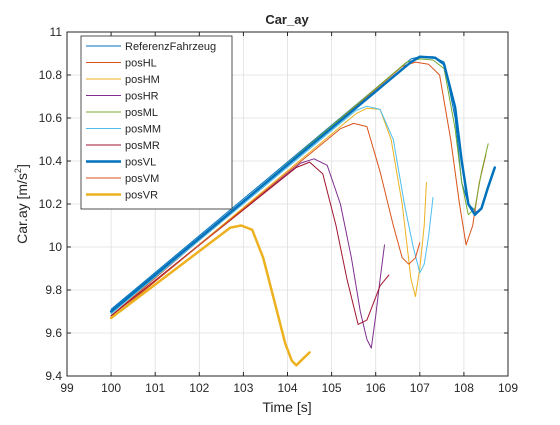 The width and height of the screenshot is (560, 425). What do you see at coordinates (143, 130) in the screenshot?
I see `legend-label: posMM` at bounding box center [143, 130].